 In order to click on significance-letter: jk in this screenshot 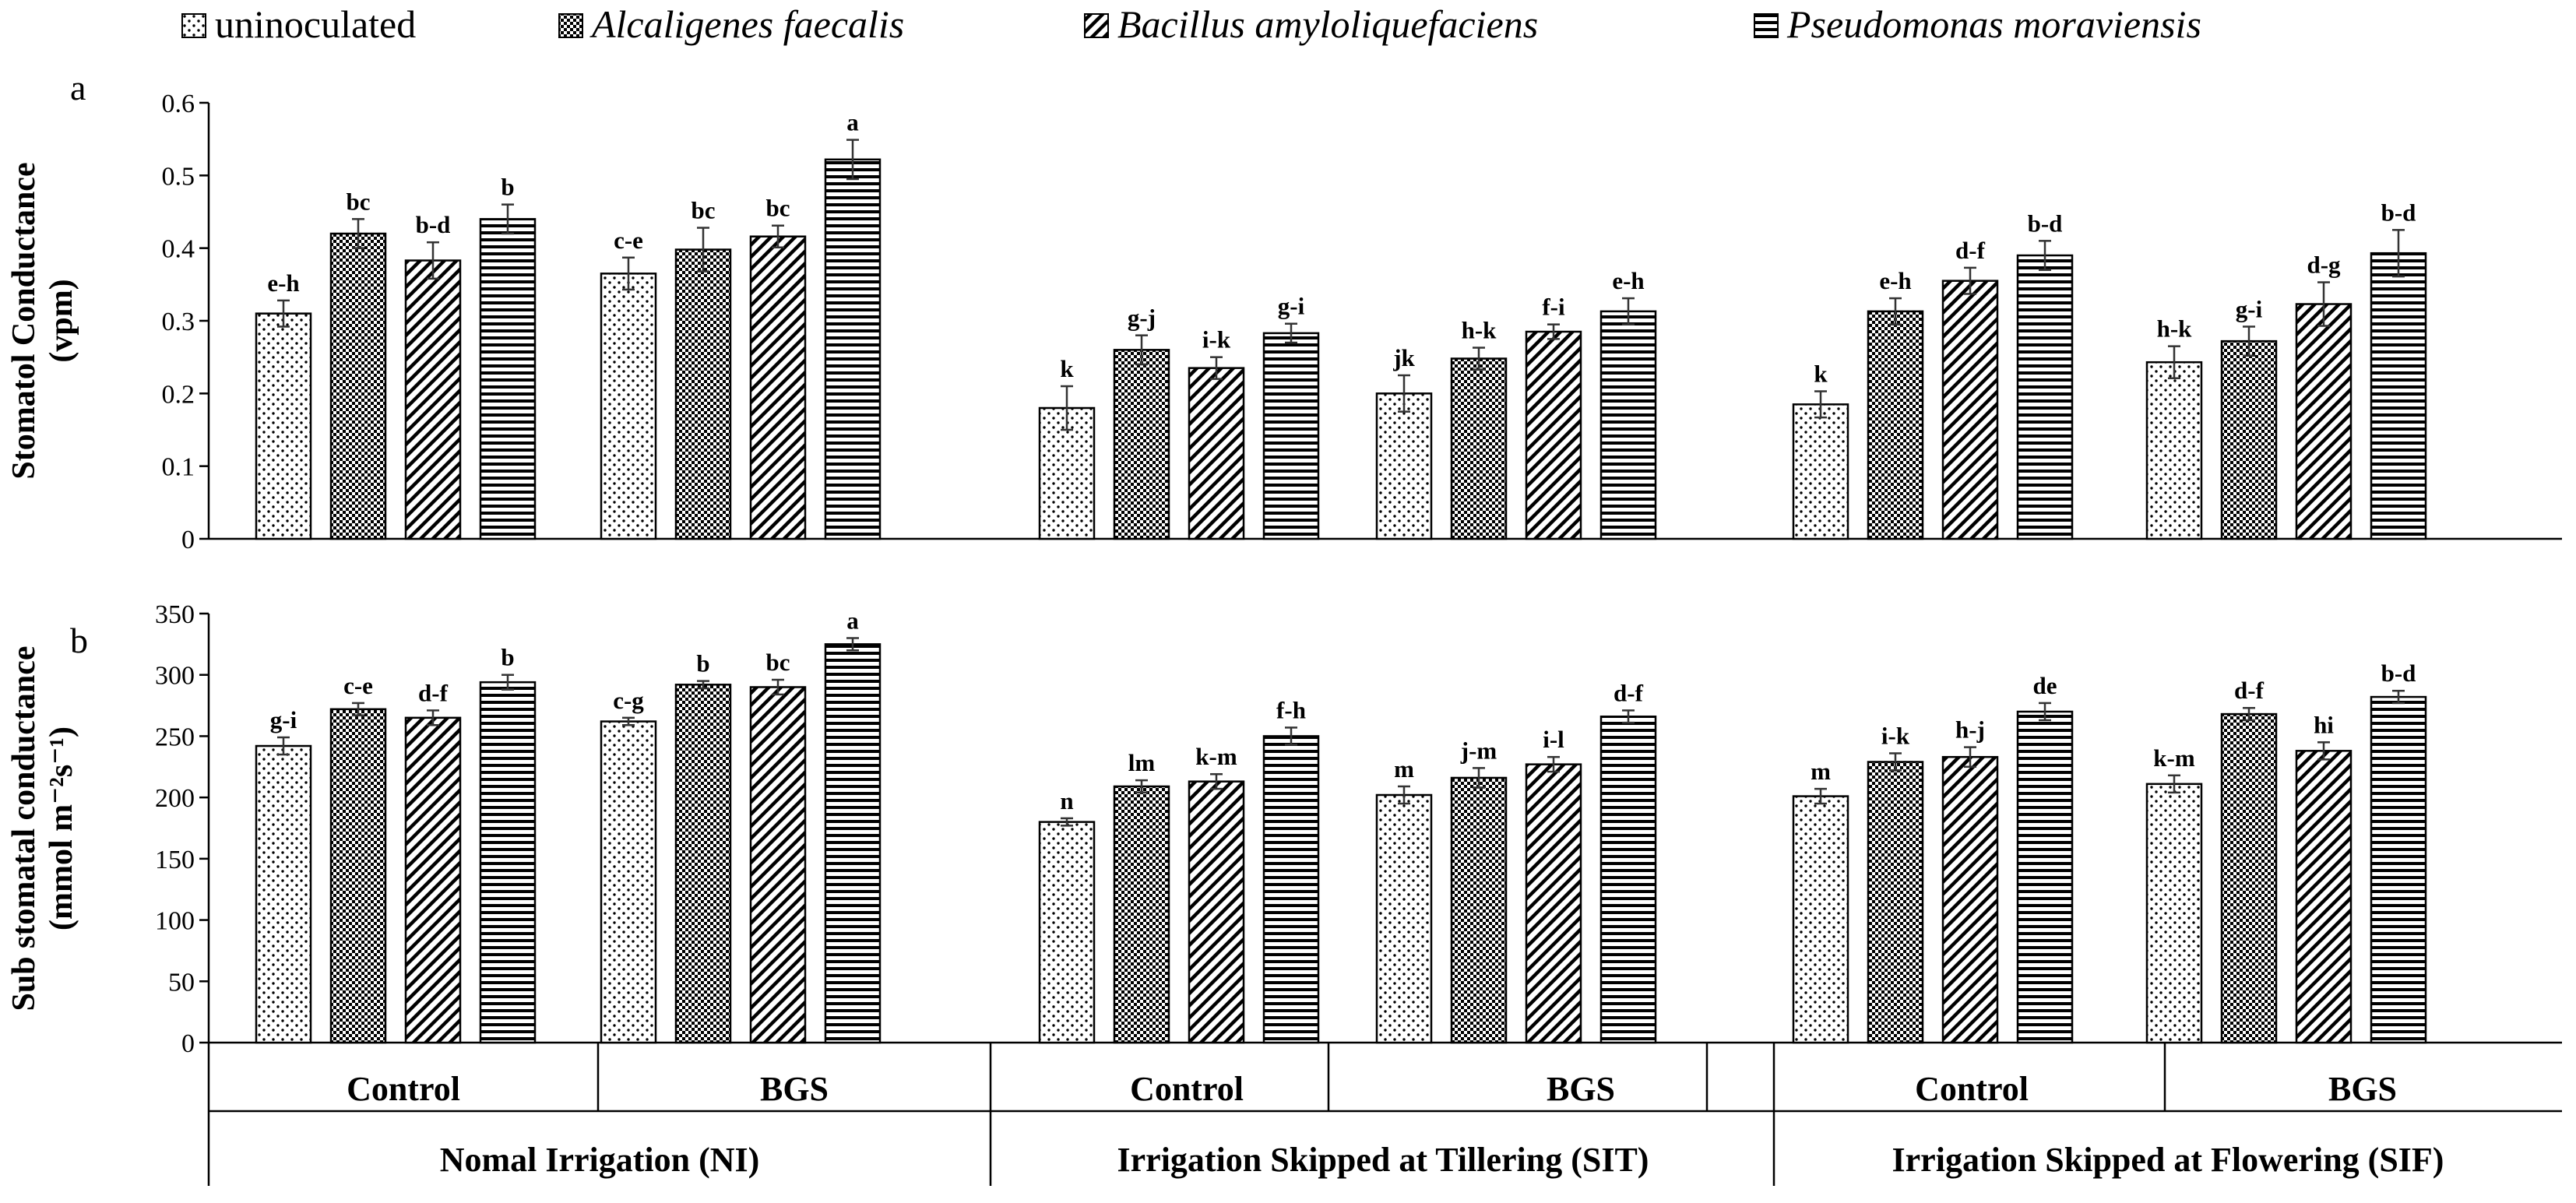, I will do `click(1403, 357)`.